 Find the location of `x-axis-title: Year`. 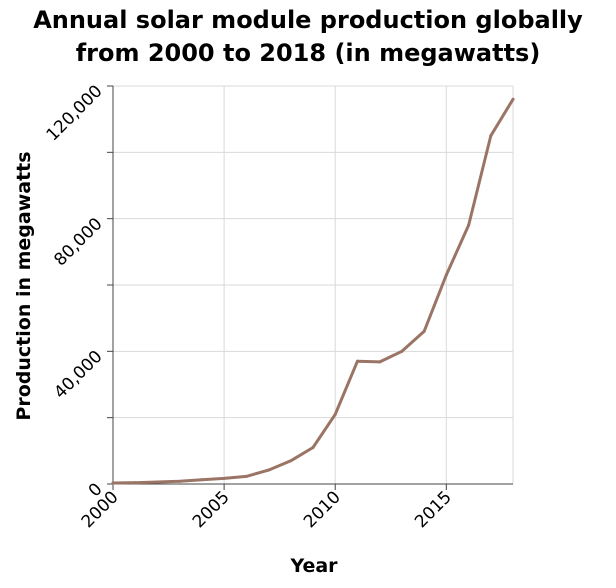

x-axis-title: Year is located at coordinates (313, 566).